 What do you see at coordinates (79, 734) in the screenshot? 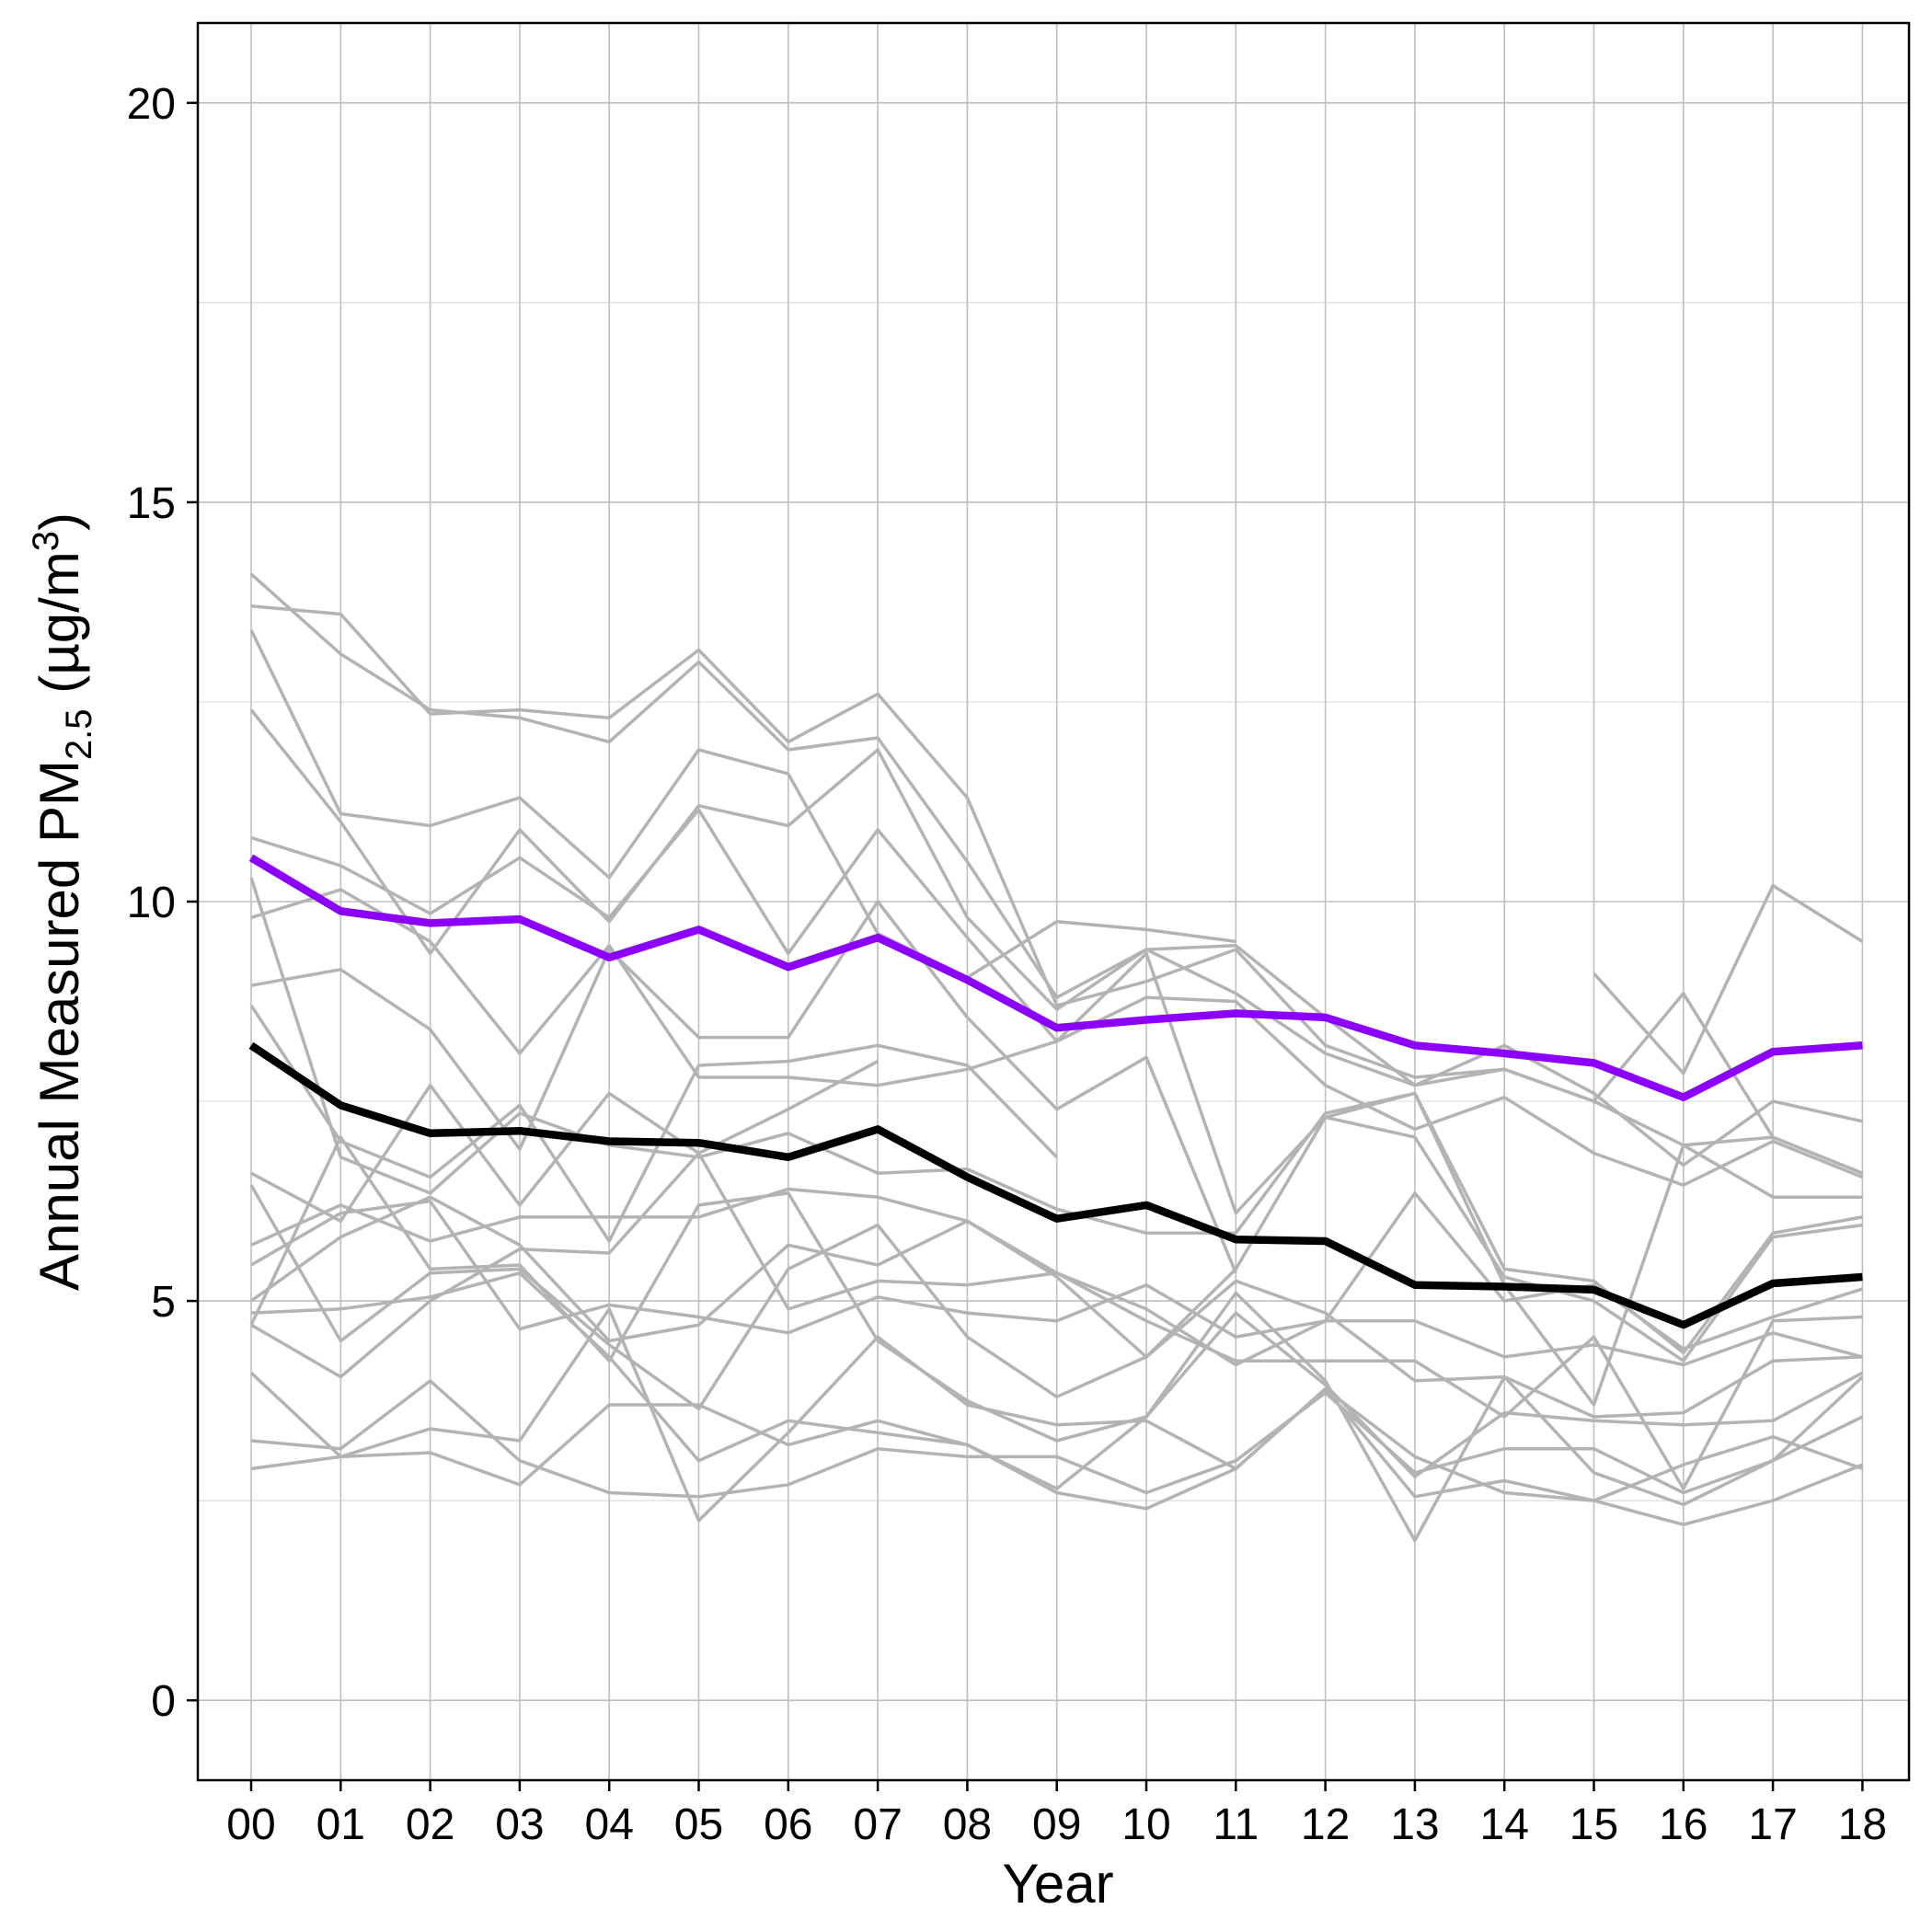
I see `y-axis-title-subscript: 2.5` at bounding box center [79, 734].